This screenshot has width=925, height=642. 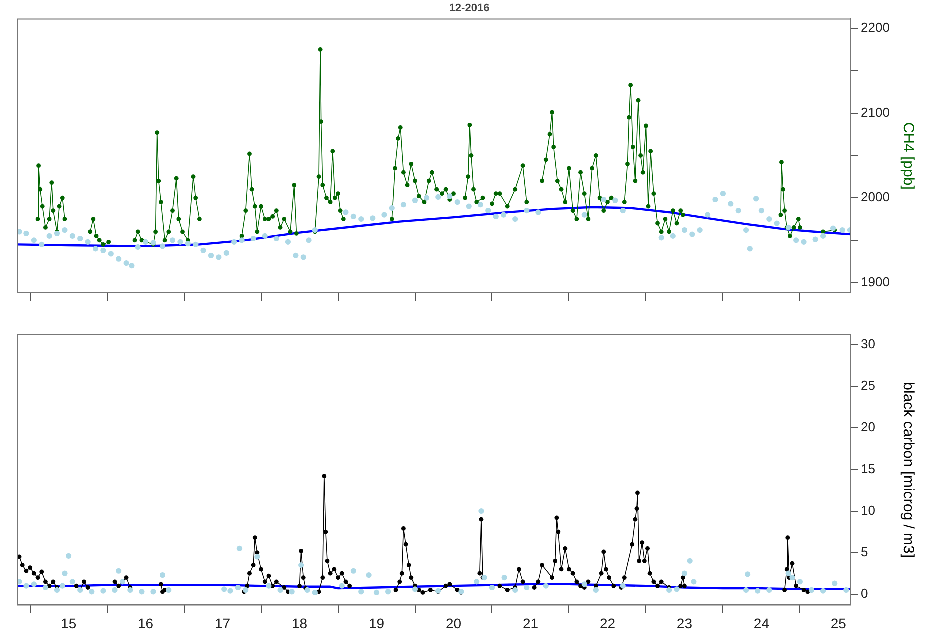 What do you see at coordinates (868, 386) in the screenshot?
I see `y-tick-label: 25` at bounding box center [868, 386].